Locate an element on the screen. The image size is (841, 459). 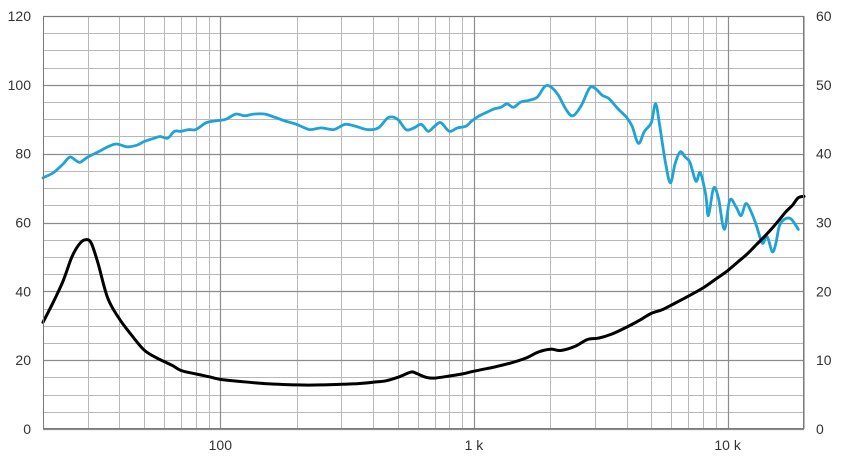
left-y-tick-label: 120 is located at coordinates (20, 16).